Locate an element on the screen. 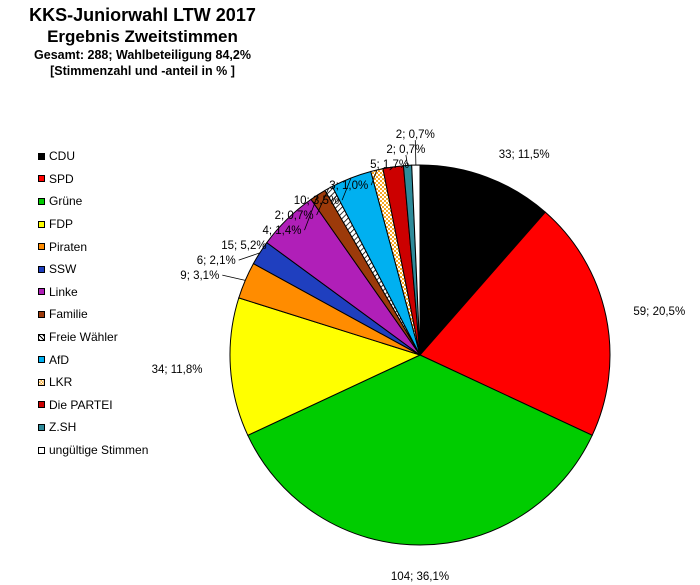  legend-label: Linke is located at coordinates (63, 291).